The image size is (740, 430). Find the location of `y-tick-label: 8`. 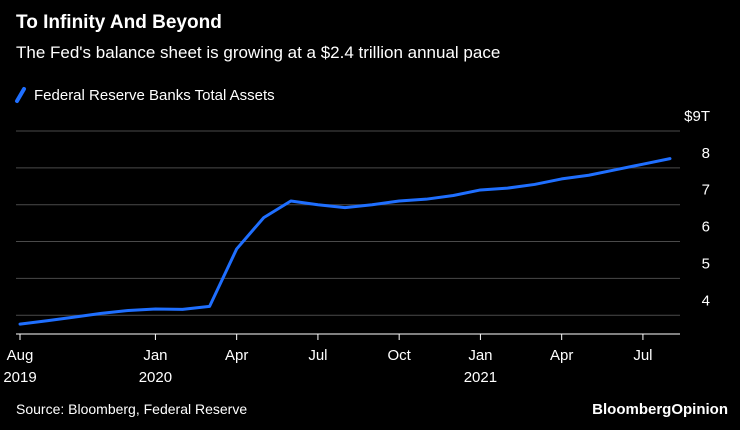

y-tick-label: 8 is located at coordinates (706, 153).